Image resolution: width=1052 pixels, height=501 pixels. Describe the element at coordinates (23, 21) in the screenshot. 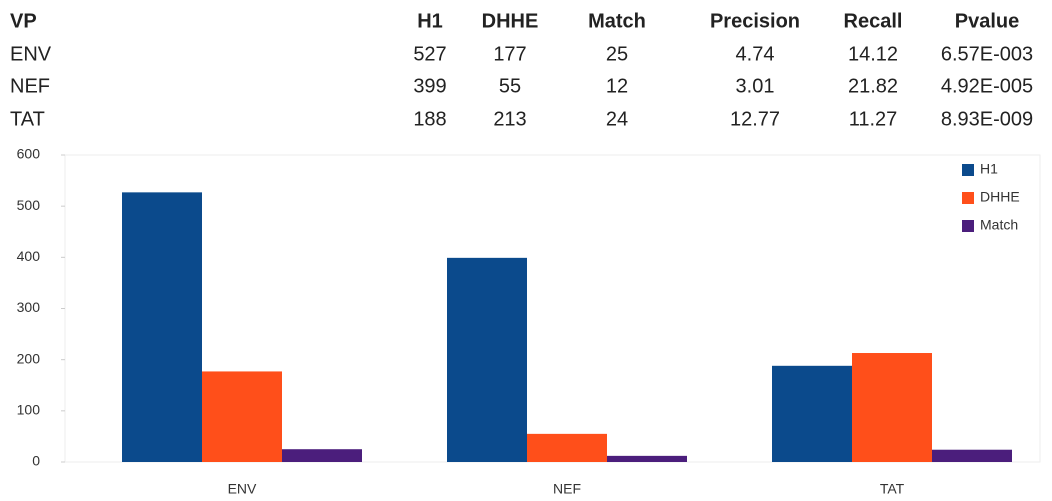

I see `table-header: VP` at that location.